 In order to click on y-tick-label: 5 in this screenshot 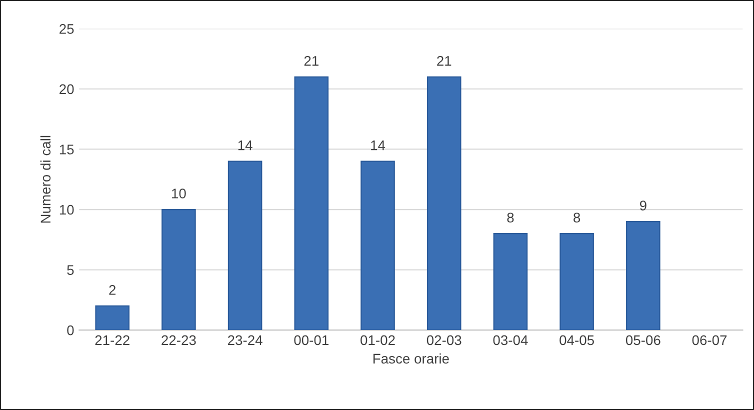, I will do `click(70, 270)`.